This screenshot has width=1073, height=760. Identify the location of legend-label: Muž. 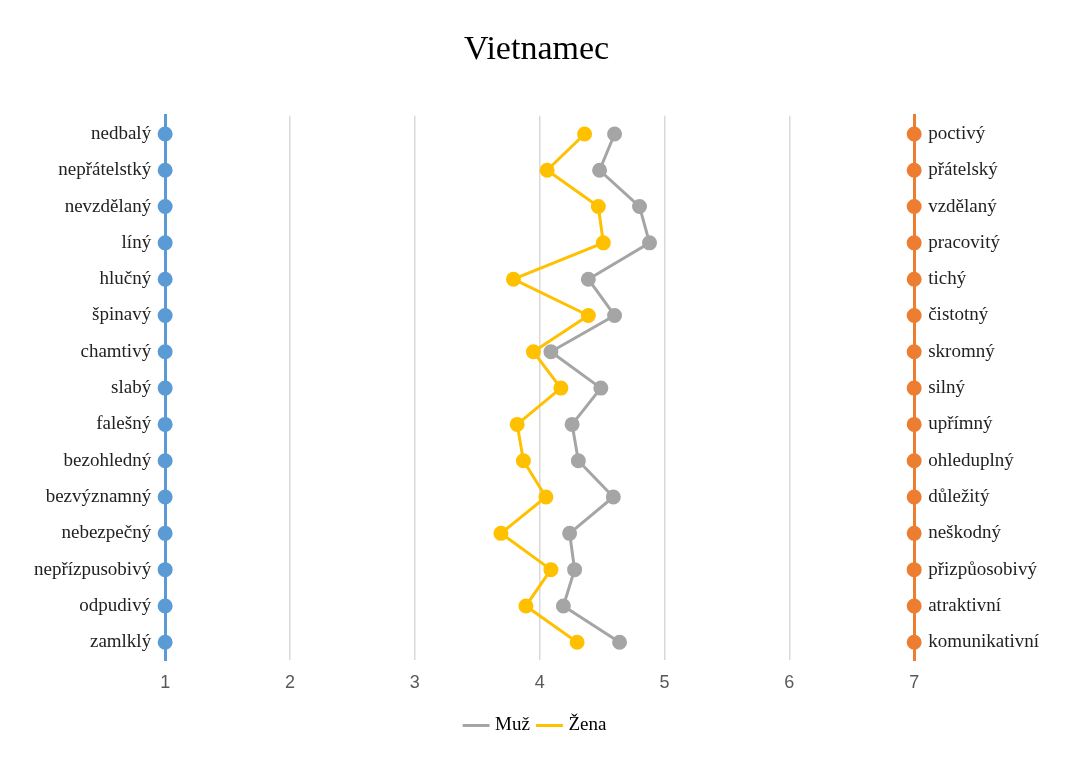
(512, 724).